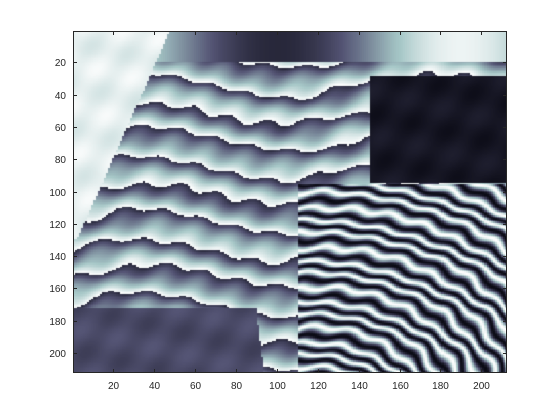 This screenshot has width=560, height=420. Describe the element at coordinates (57, 225) in the screenshot. I see `y-tick-label: 120` at that location.